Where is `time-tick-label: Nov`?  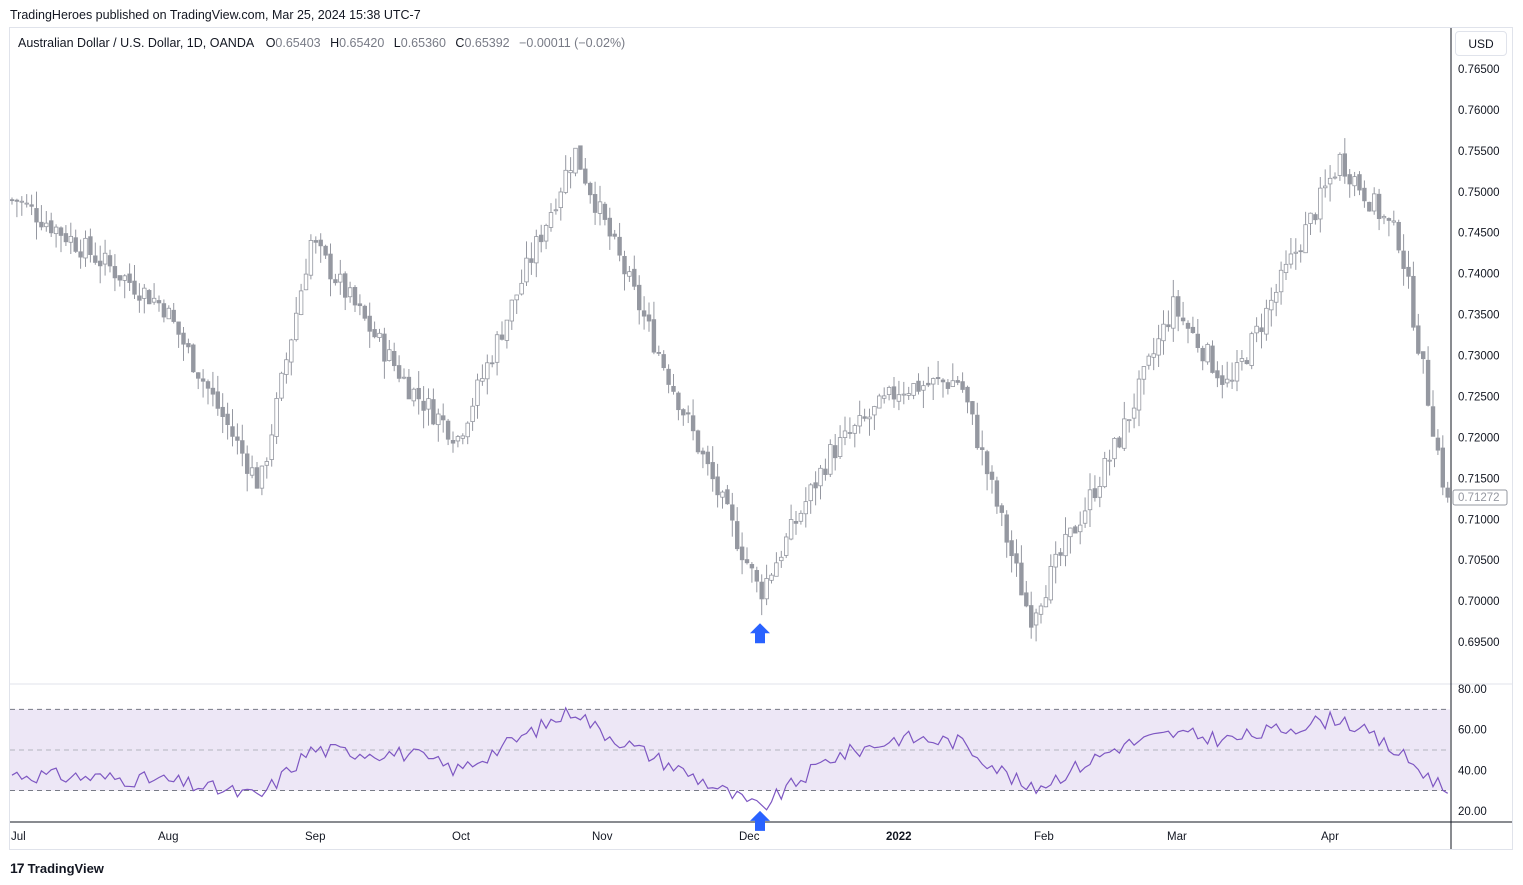 time-tick-label: Nov is located at coordinates (602, 837).